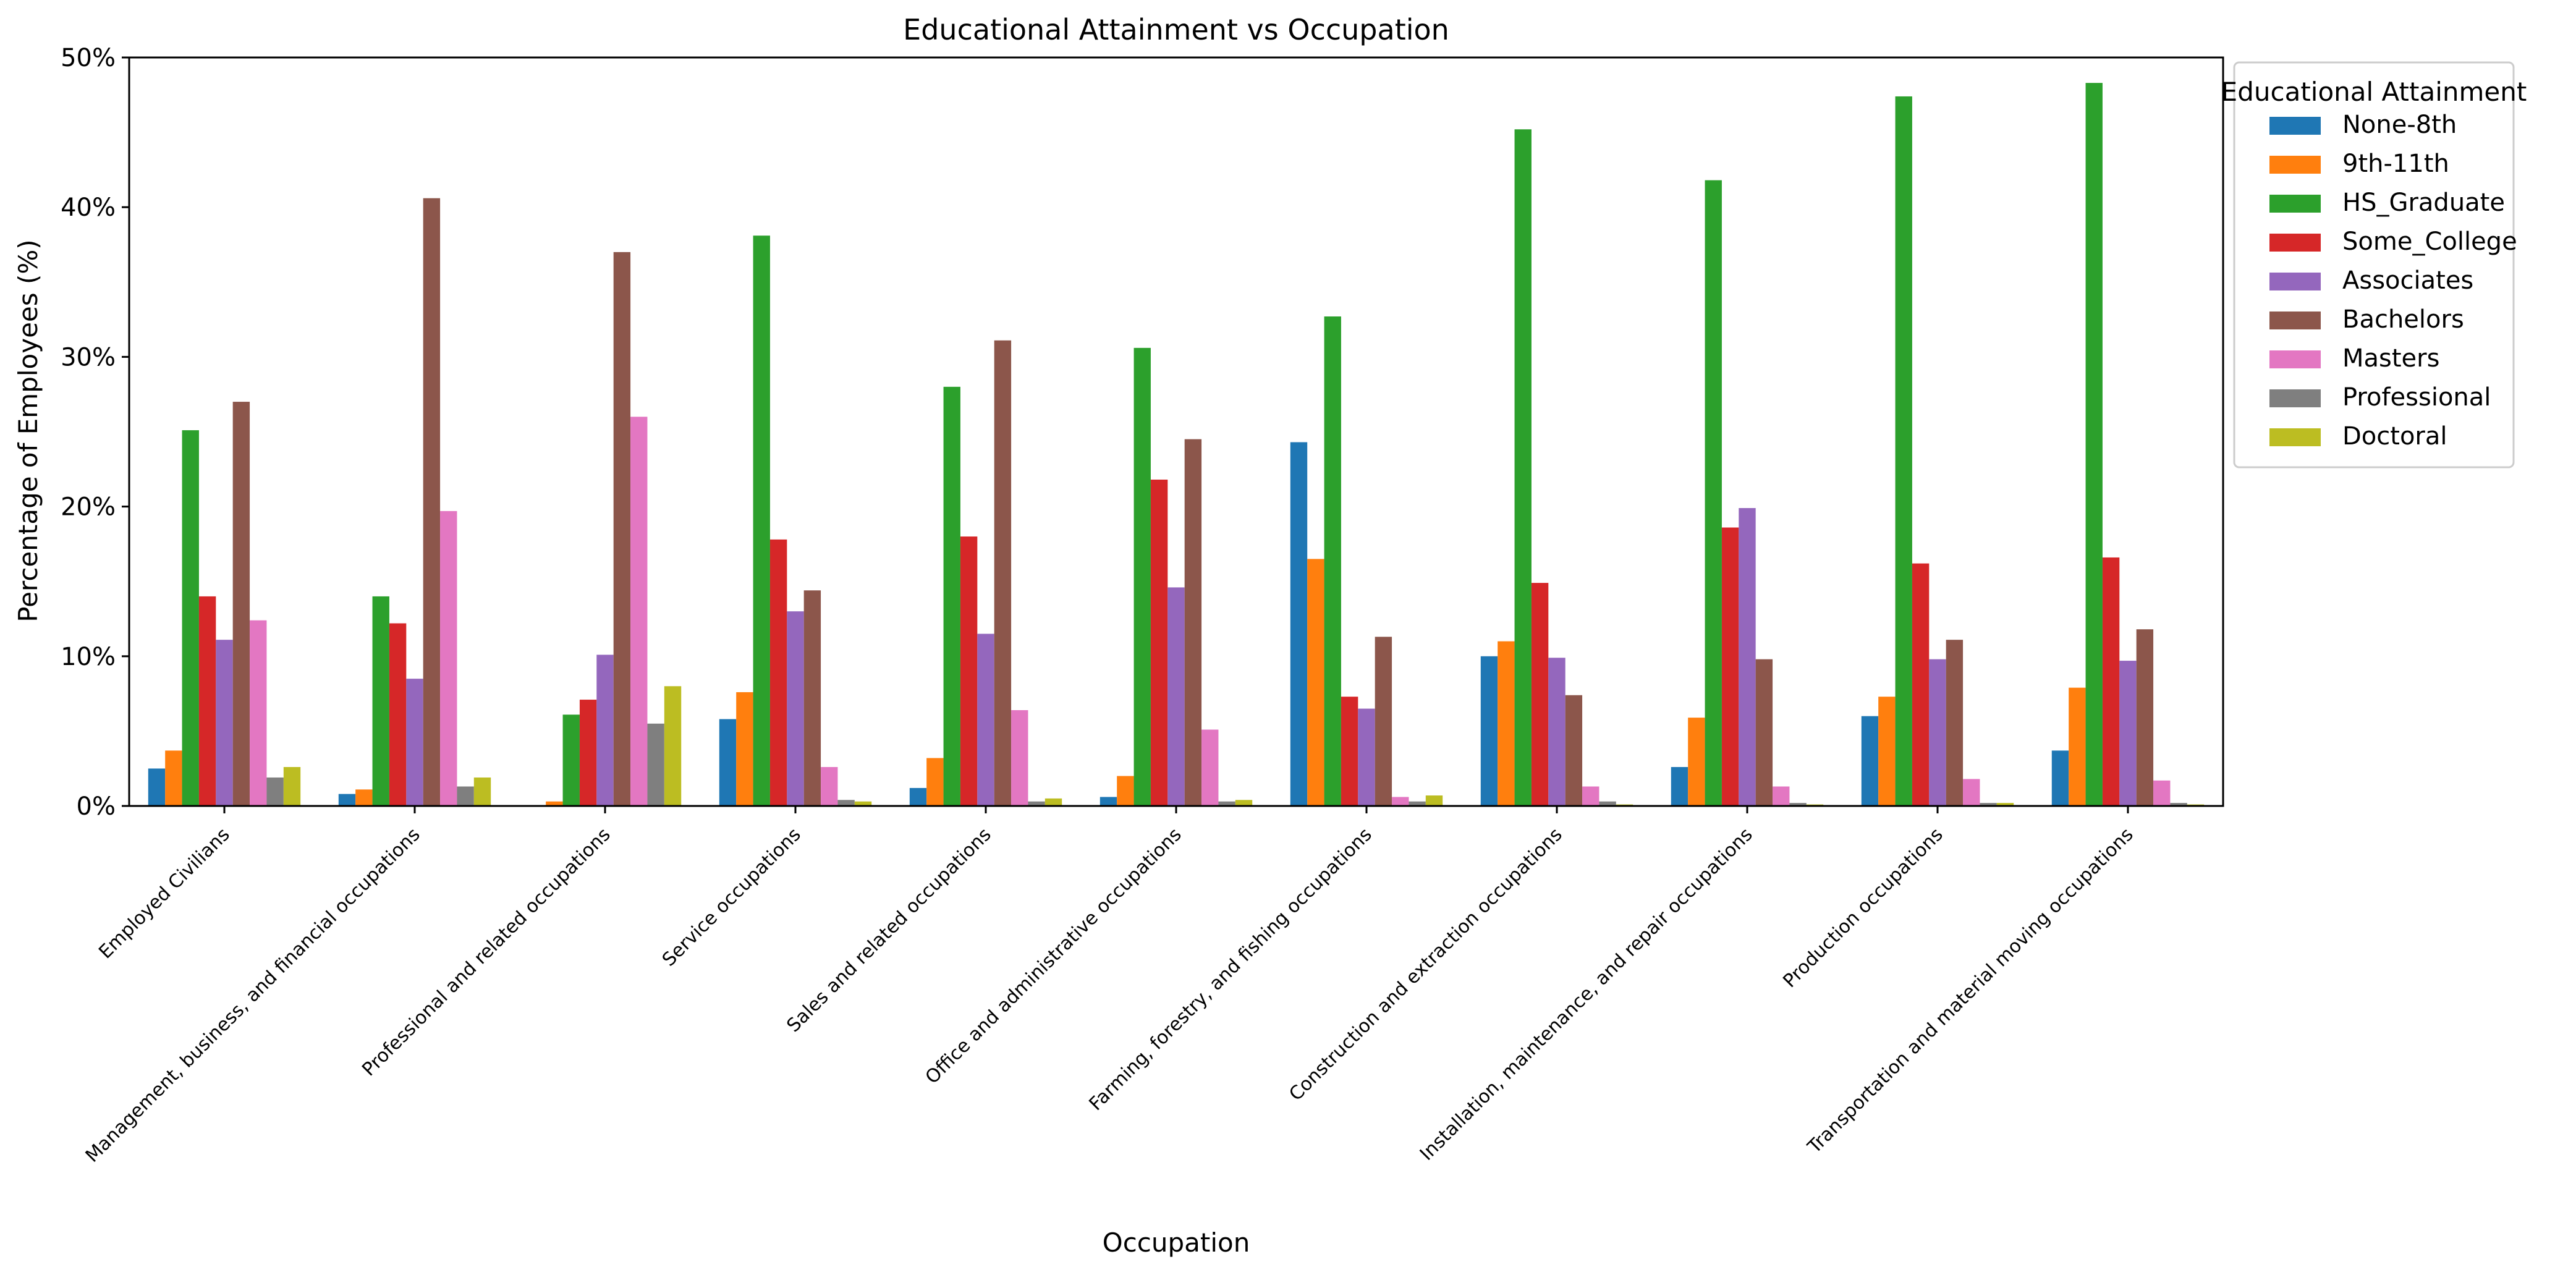 Image resolution: width=2576 pixels, height=1280 pixels. Describe the element at coordinates (88, 657) in the screenshot. I see `y-tick-label: 10%` at that location.